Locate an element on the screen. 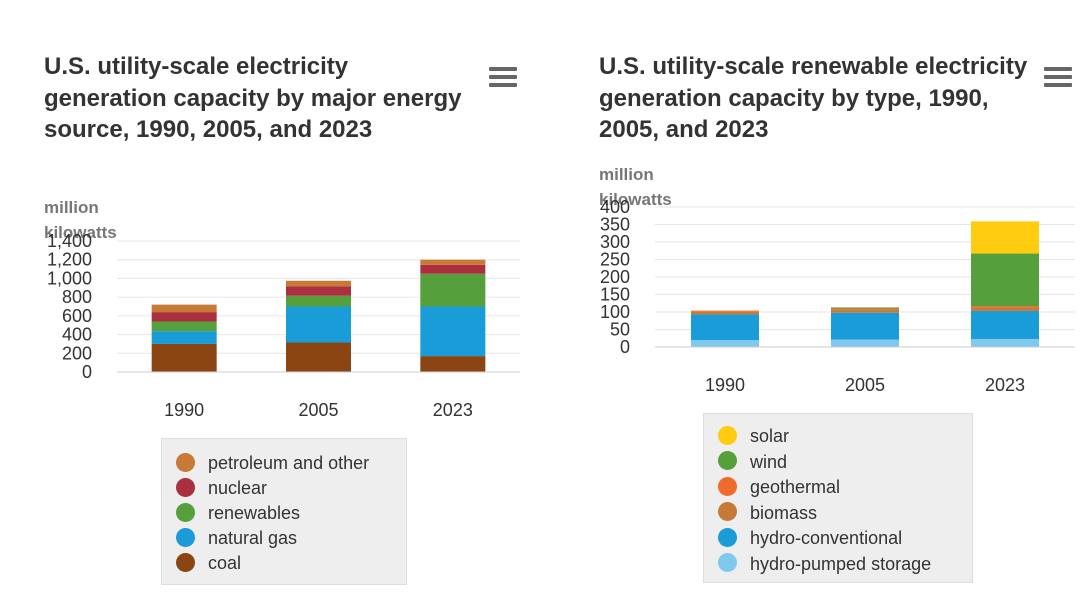 Image resolution: width=1080 pixels, height=596 pixels. legend-item-wind: wind is located at coordinates (752, 462).